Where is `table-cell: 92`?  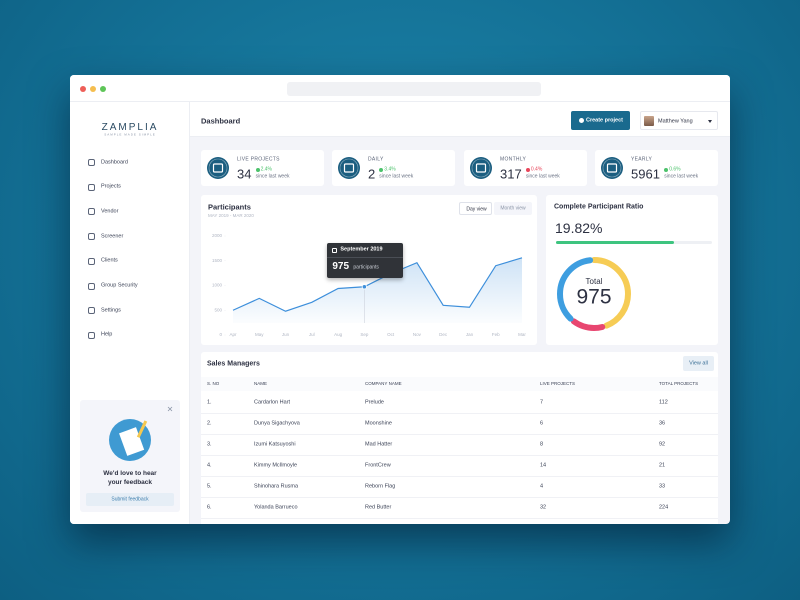 table-cell: 92 is located at coordinates (662, 444).